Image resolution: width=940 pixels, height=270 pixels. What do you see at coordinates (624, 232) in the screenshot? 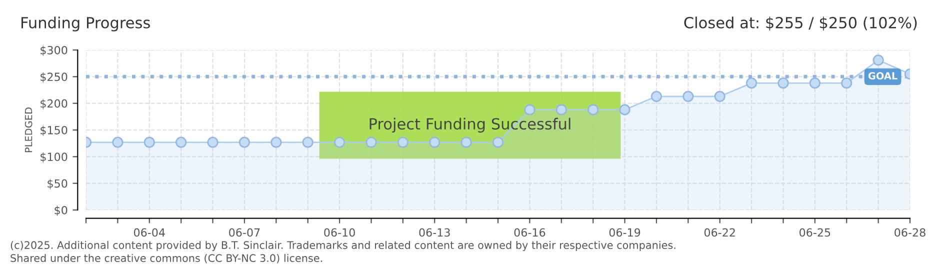
I see `x-tick-label: 06-19` at bounding box center [624, 232].